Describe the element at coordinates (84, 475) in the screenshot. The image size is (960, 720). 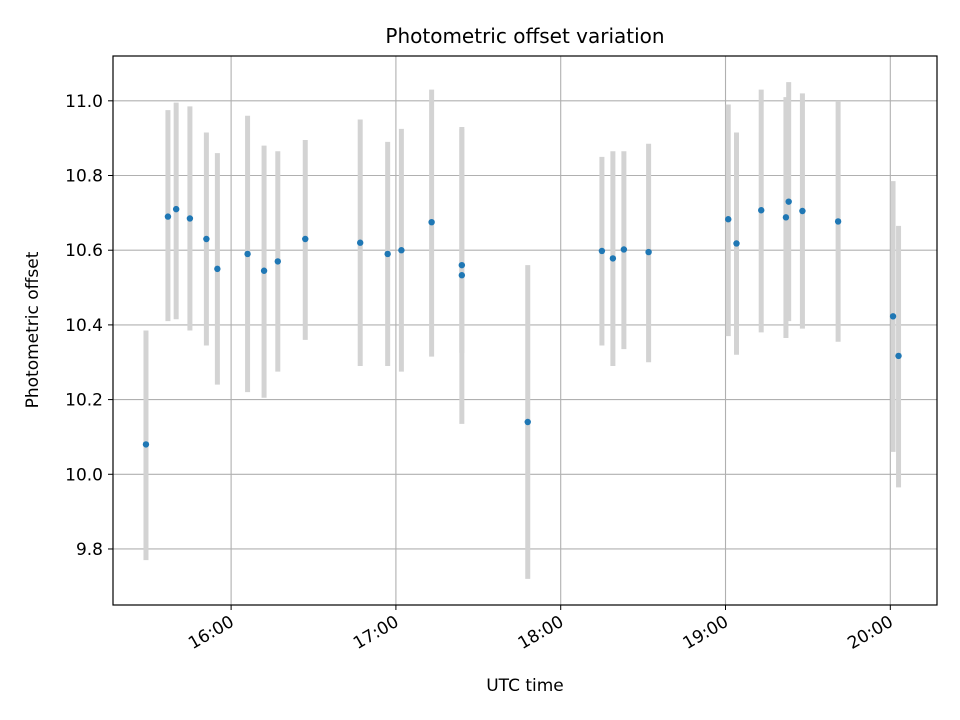
I see `y-tick-label: 10.0` at that location.